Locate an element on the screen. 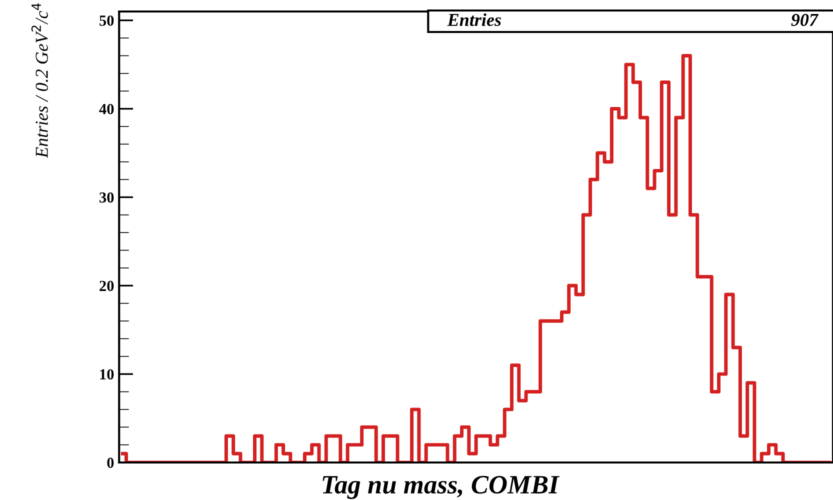 The width and height of the screenshot is (833, 500). annotation: 907 is located at coordinates (805, 20).